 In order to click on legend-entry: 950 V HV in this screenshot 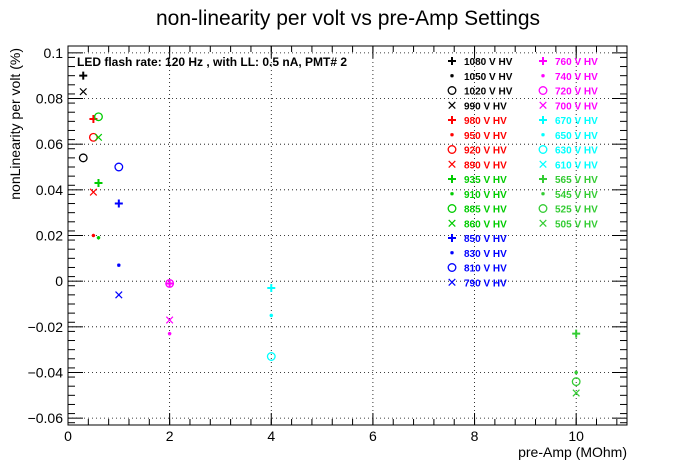, I will do `click(485, 136)`.